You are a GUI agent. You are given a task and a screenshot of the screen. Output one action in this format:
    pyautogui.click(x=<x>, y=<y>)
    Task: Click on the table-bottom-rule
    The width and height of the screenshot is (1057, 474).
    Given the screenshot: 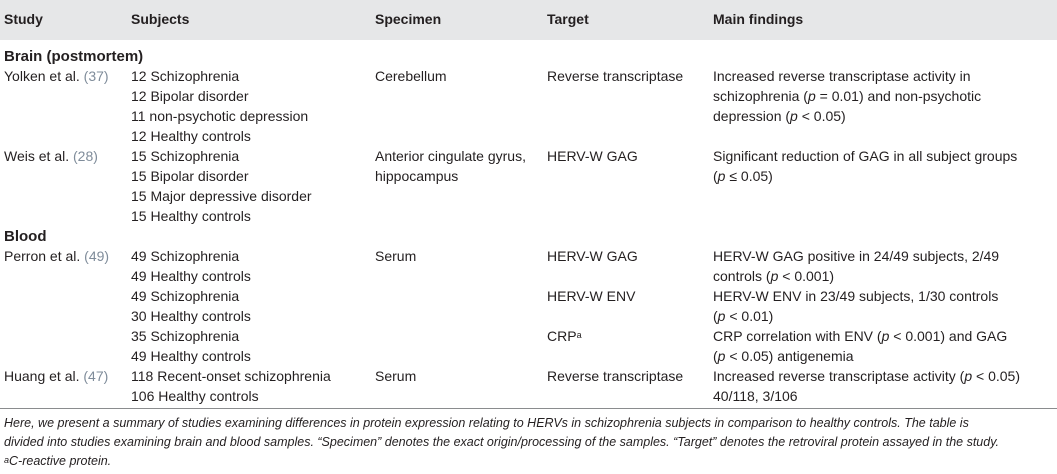 What is the action you would take?
    pyautogui.click(x=528, y=408)
    